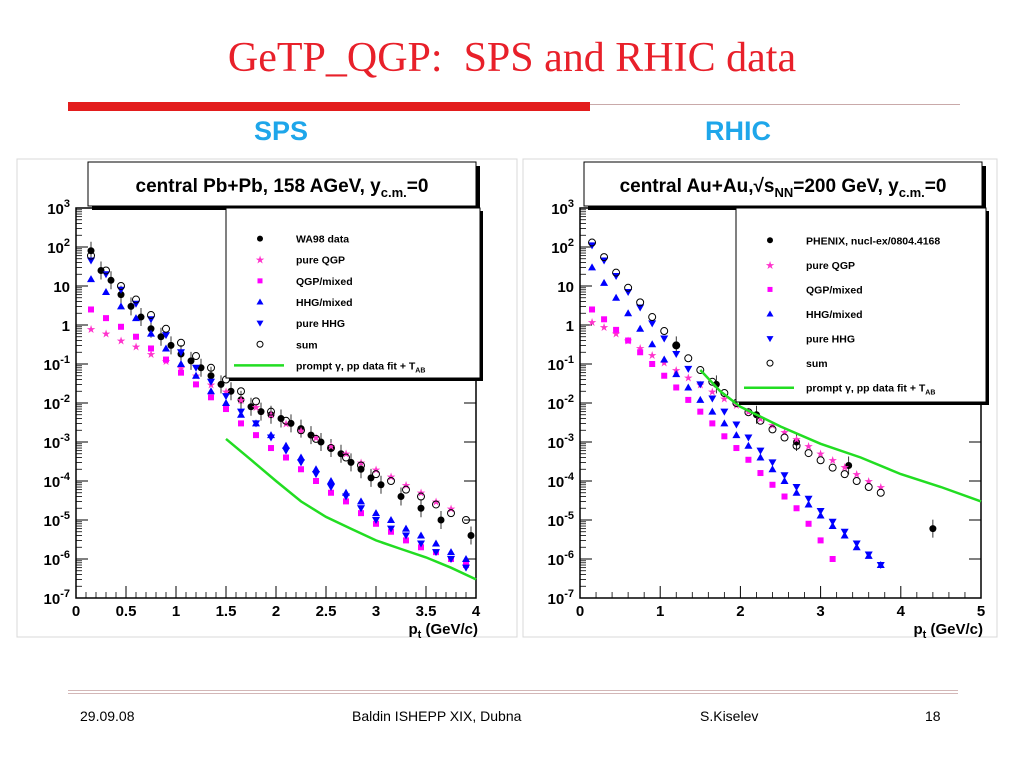  I want to click on y-tick-label: 10⁻⁷, so click(561, 598).